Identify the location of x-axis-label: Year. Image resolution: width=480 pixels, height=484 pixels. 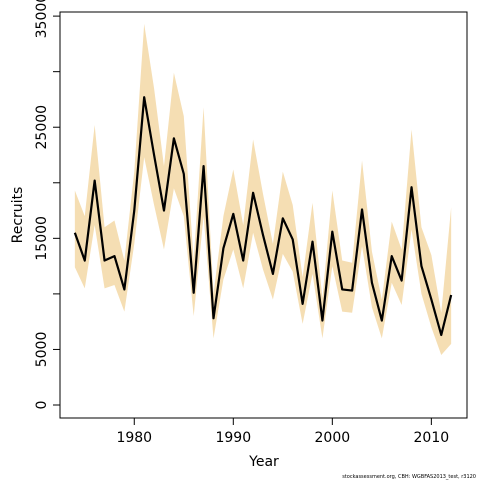
(263, 462).